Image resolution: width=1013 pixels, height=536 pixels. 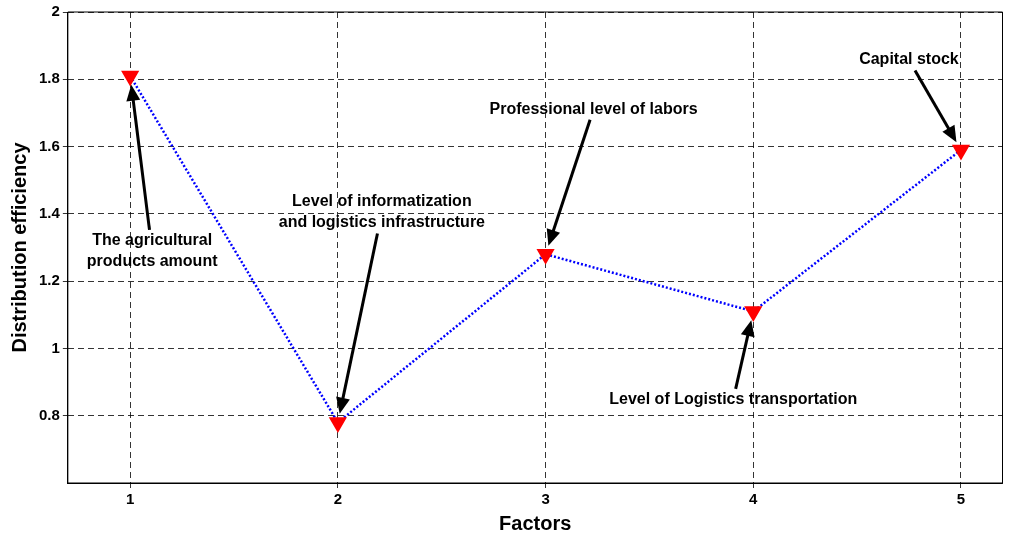 What do you see at coordinates (338, 499) in the screenshot?
I see `x-tick-label: 2` at bounding box center [338, 499].